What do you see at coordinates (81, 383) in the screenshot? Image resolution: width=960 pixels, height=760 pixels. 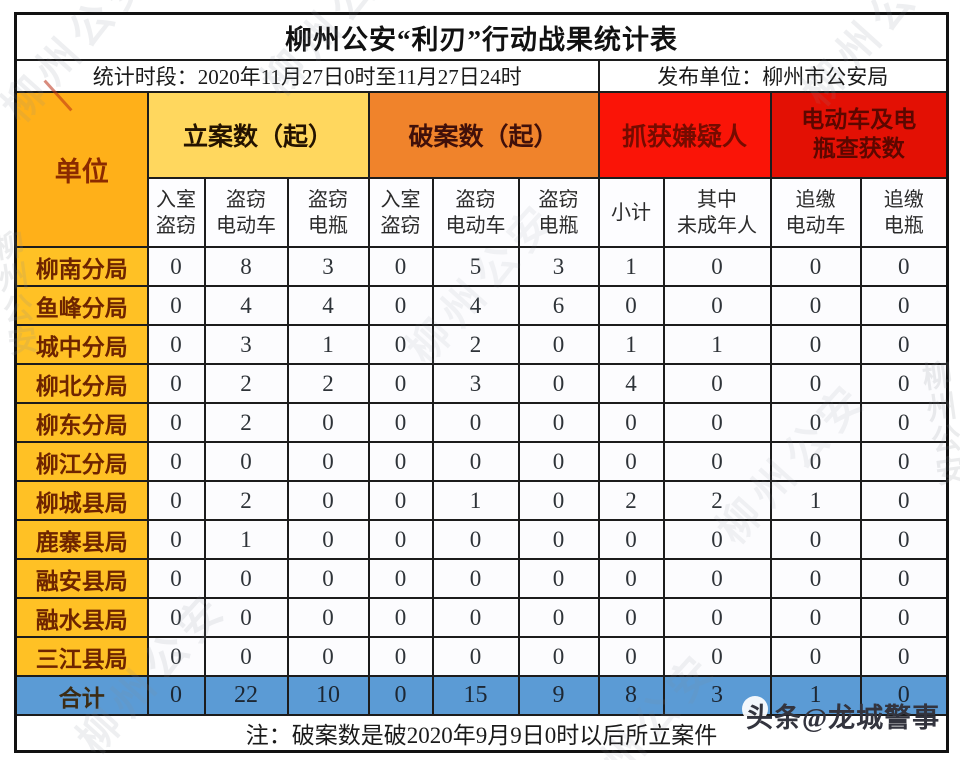 I see `row-label: 柳北分局` at bounding box center [81, 383].